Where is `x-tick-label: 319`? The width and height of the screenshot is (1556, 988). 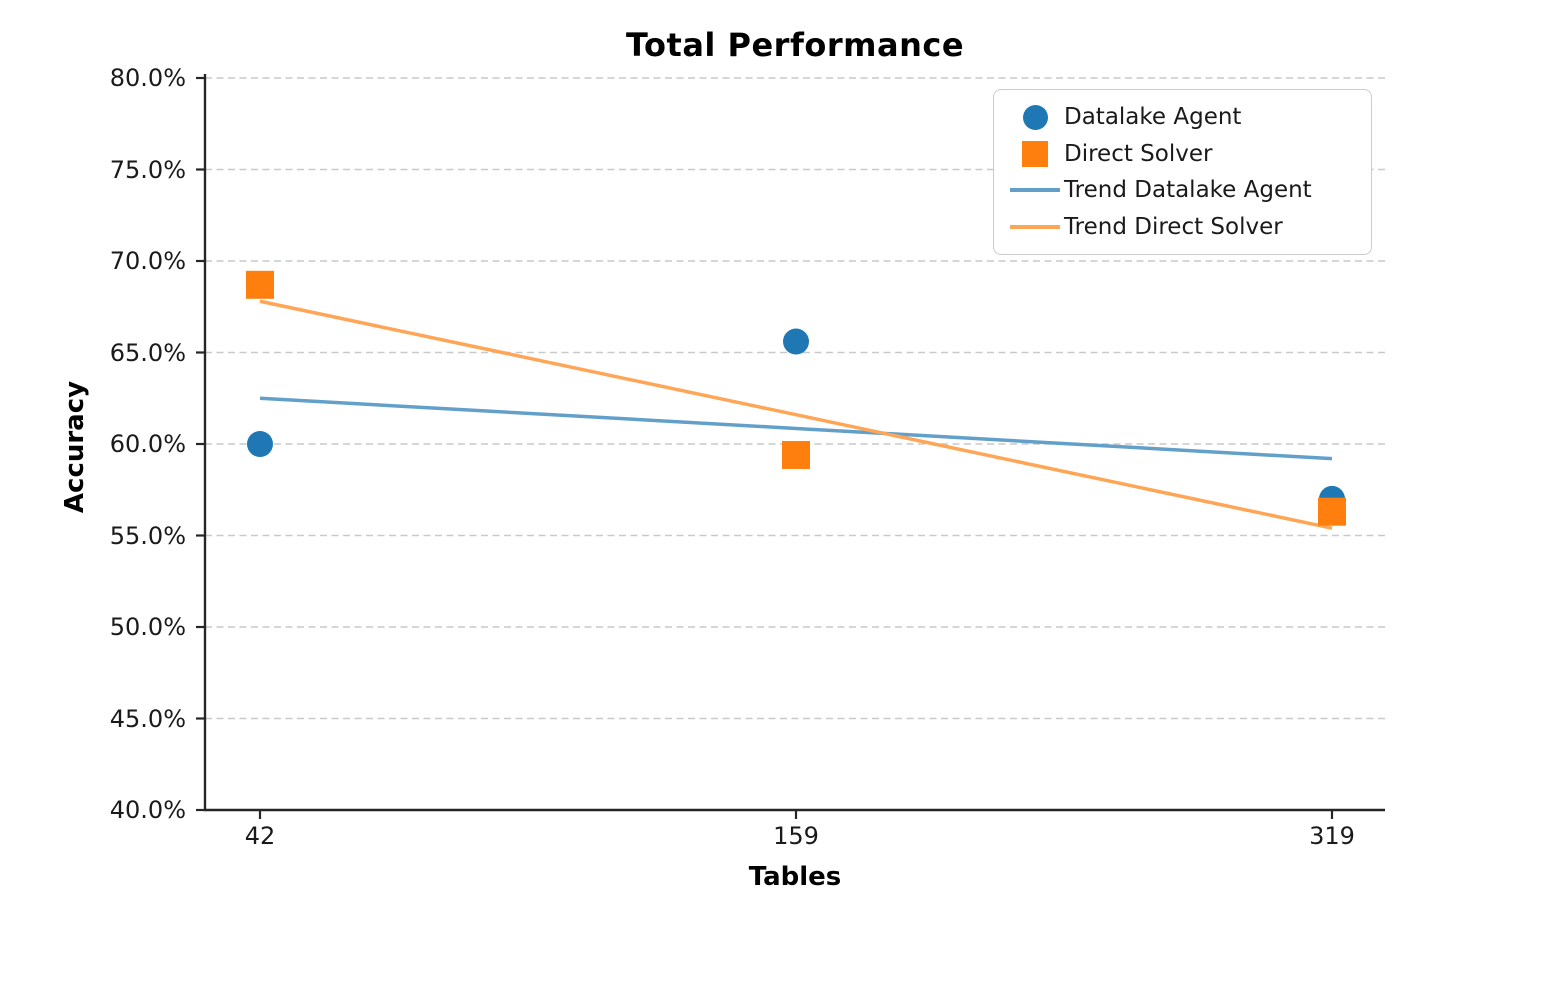 x-tick-label: 319 is located at coordinates (1332, 836).